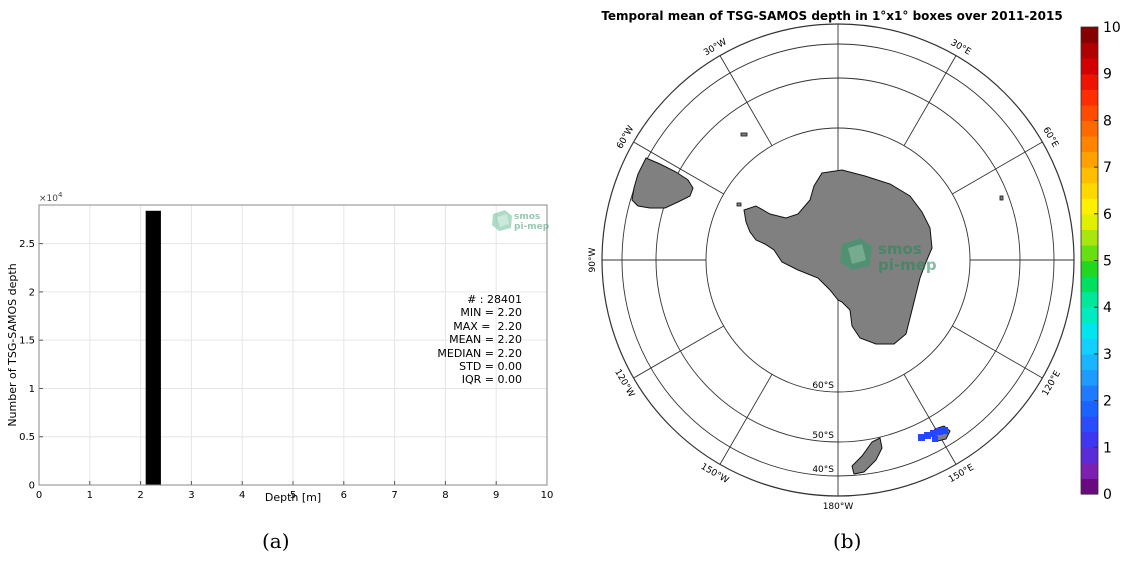 This screenshot has height=561, width=1126. What do you see at coordinates (1107, 215) in the screenshot?
I see `colorbar-tick-label: 6` at bounding box center [1107, 215].